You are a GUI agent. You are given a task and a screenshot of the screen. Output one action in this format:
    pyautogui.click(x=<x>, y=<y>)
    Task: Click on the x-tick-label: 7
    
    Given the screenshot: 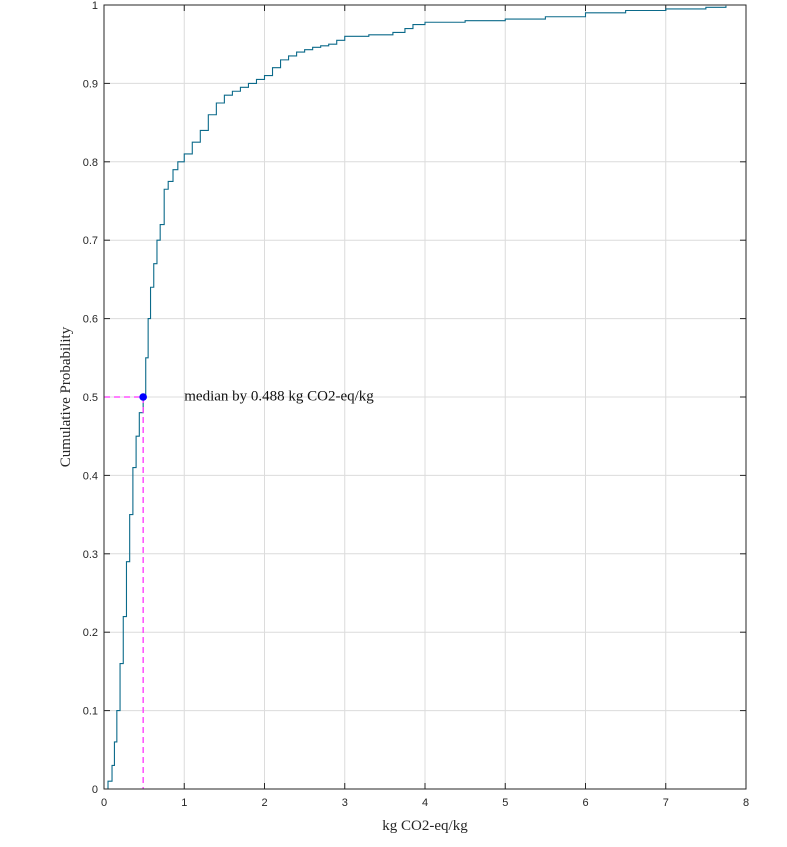 What is the action you would take?
    pyautogui.click(x=666, y=803)
    